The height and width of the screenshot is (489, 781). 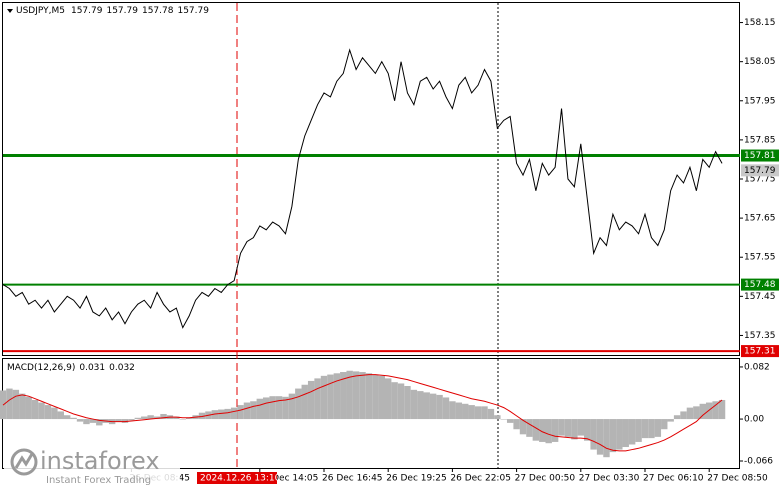 I want to click on y-tick-label: 157.75, so click(x=760, y=180).